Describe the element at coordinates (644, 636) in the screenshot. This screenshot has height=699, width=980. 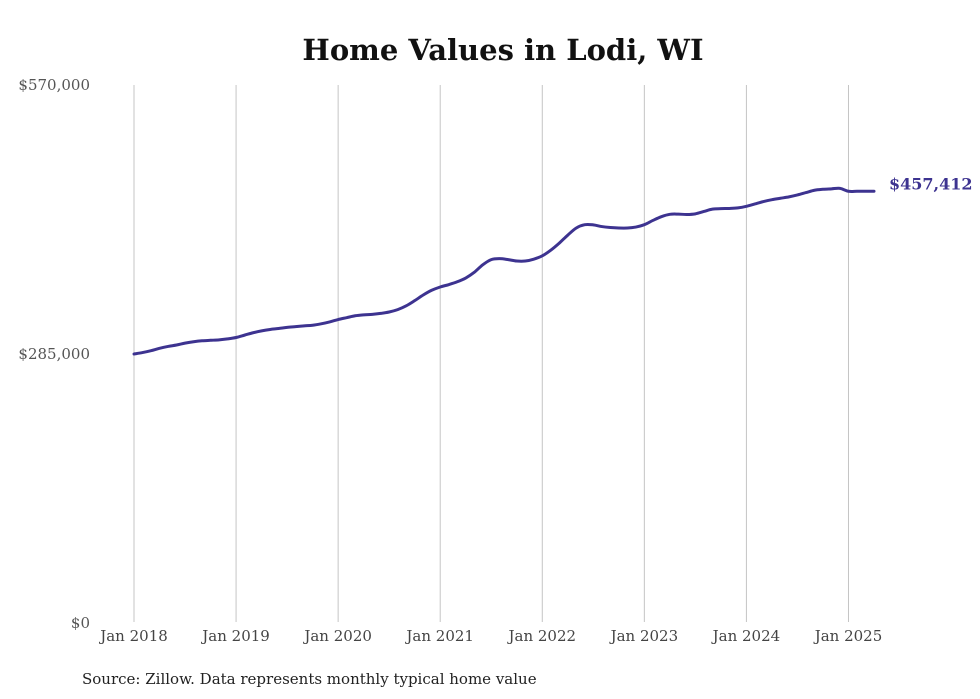
I see `x-tick-label: Jan 2023` at that location.